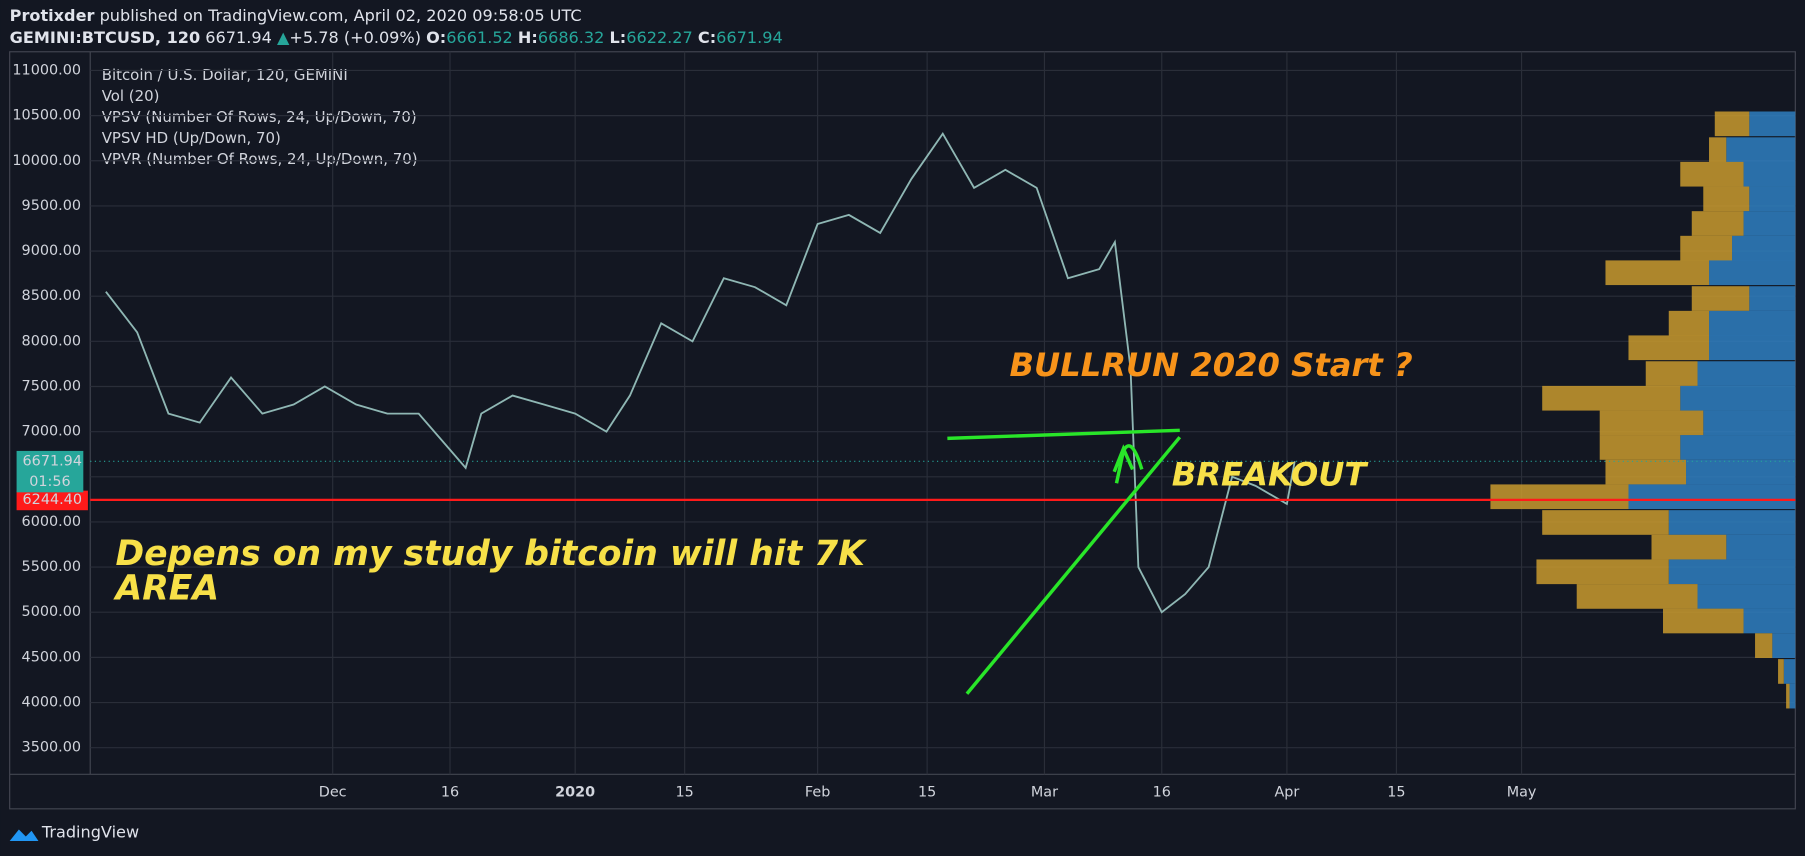  I want to click on logo: TradingView, so click(74, 832).